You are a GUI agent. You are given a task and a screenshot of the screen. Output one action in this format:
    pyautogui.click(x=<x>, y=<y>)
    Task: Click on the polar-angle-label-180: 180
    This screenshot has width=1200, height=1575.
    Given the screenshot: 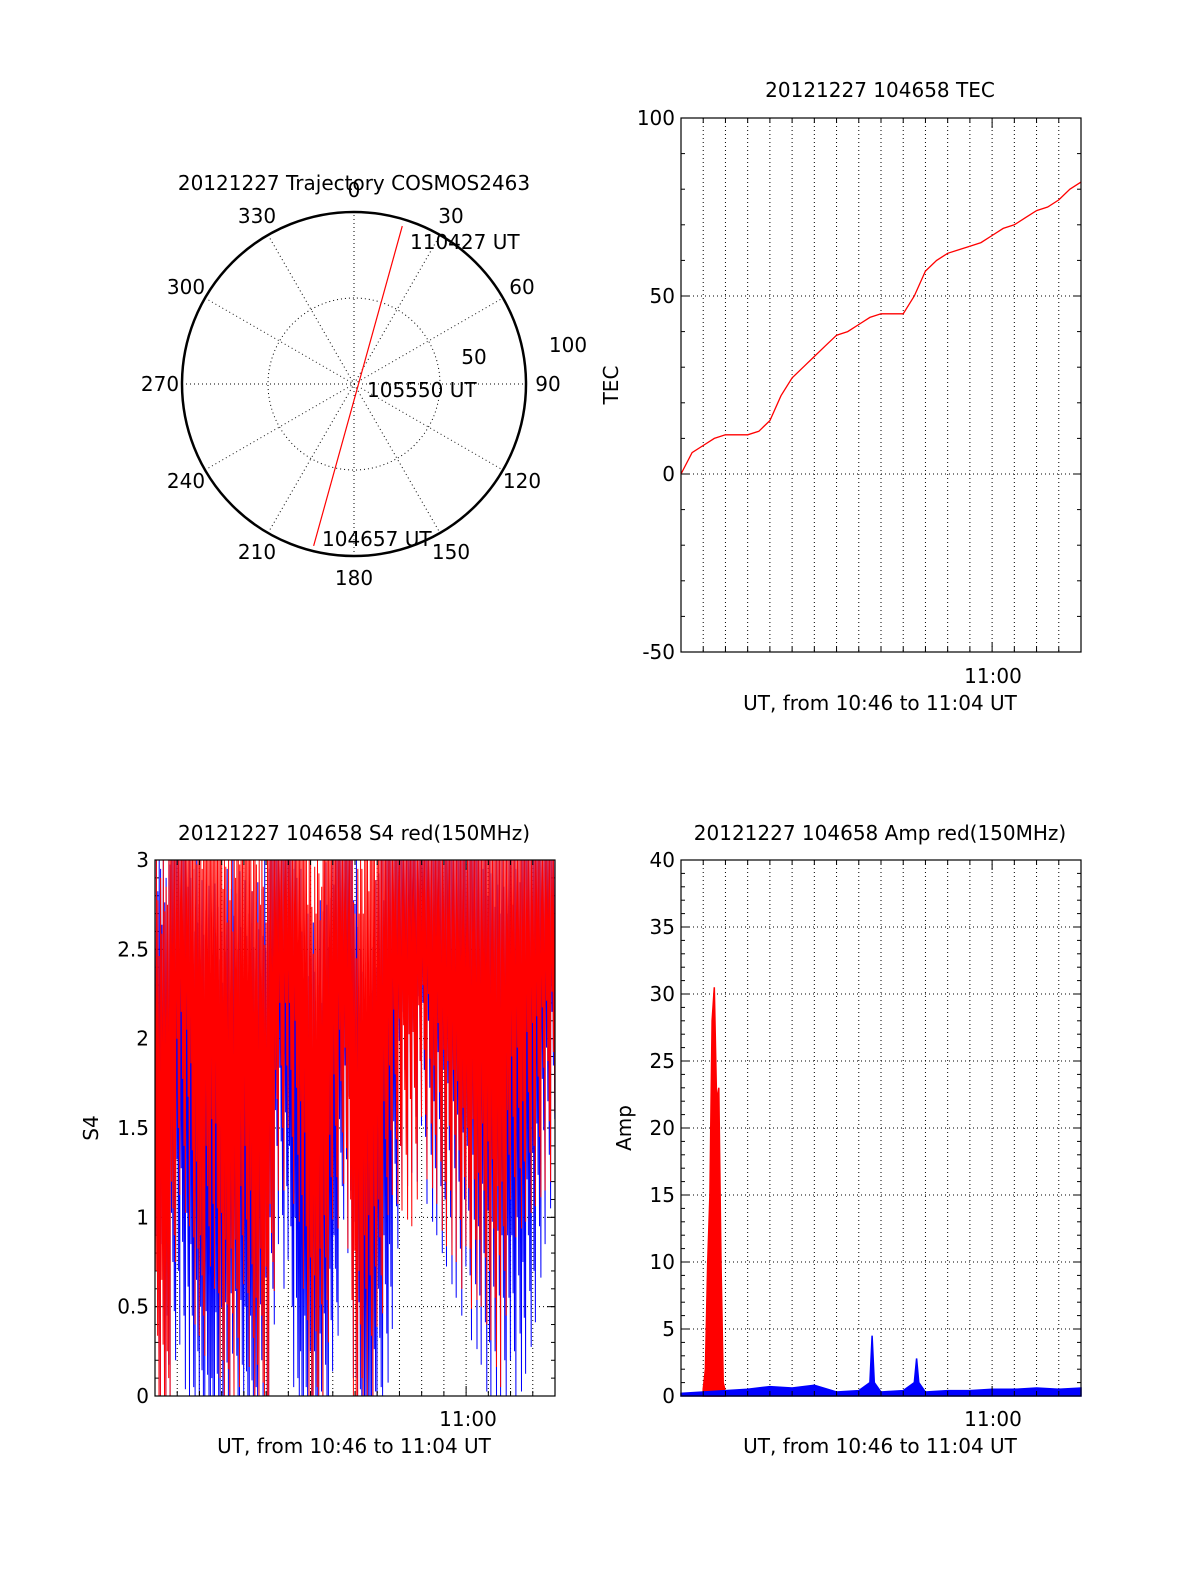 What is the action you would take?
    pyautogui.click(x=354, y=578)
    